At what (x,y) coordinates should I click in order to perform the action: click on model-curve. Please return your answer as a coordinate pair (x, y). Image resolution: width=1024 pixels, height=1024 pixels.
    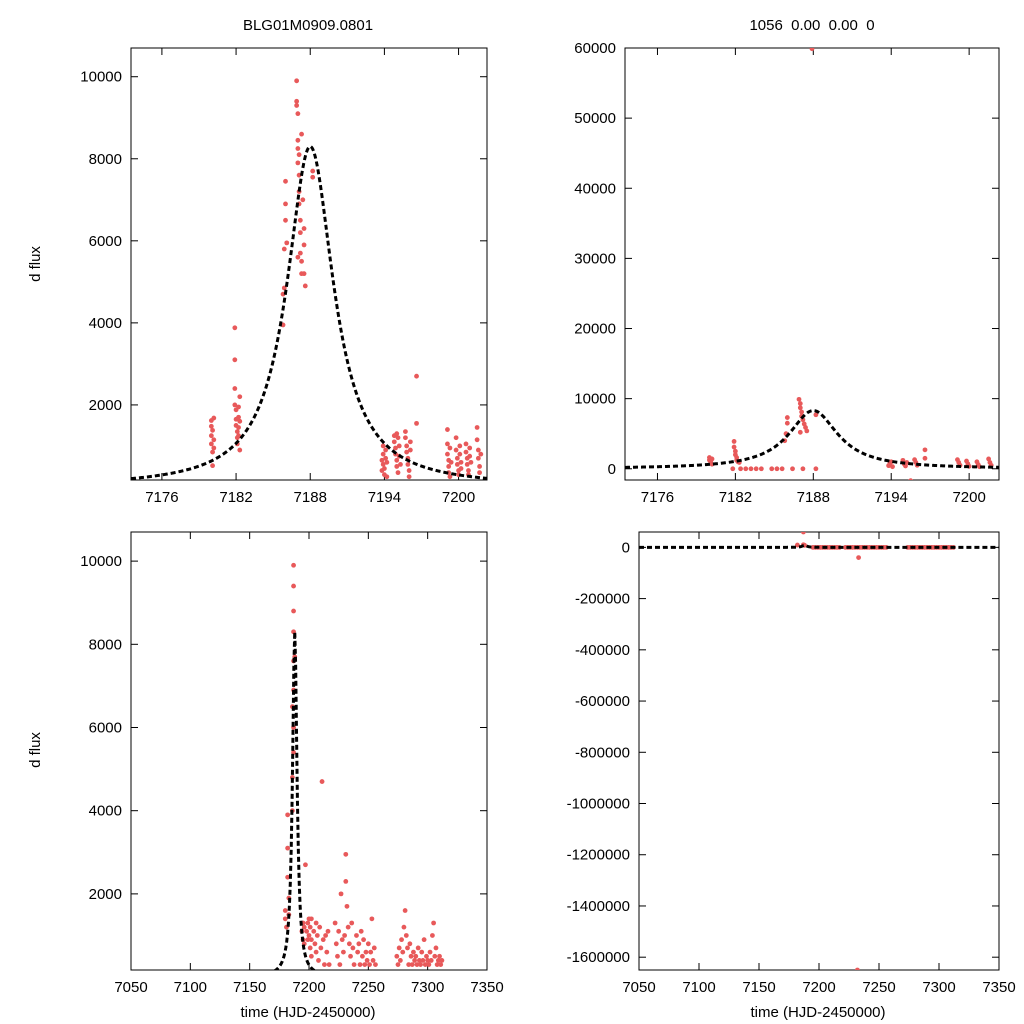
    Looking at the image, I should click on (812, 439).